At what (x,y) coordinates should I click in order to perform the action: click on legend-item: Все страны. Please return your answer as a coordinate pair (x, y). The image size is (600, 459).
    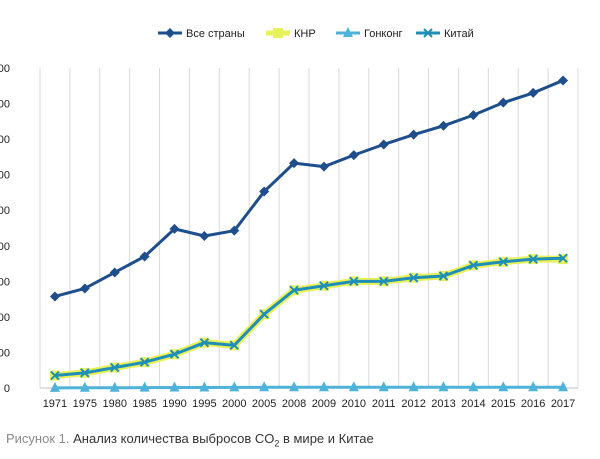
    Looking at the image, I should click on (201, 34).